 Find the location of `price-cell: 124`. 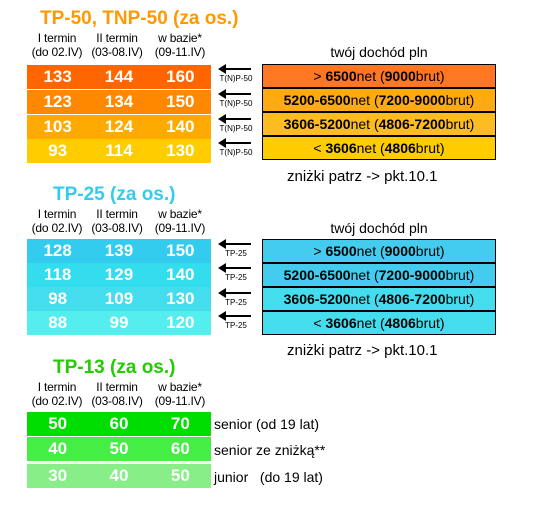

price-cell: 124 is located at coordinates (119, 126).